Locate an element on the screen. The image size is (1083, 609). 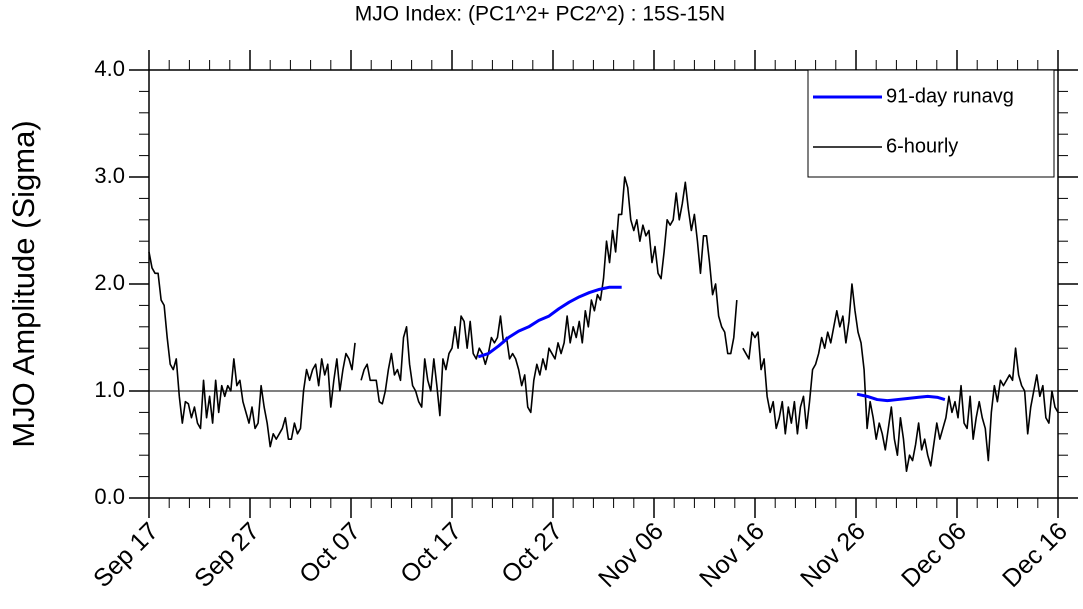
chart-title: MJO Index: (PC1^2+ PC2^2) : 15S-15N is located at coordinates (540, 14).